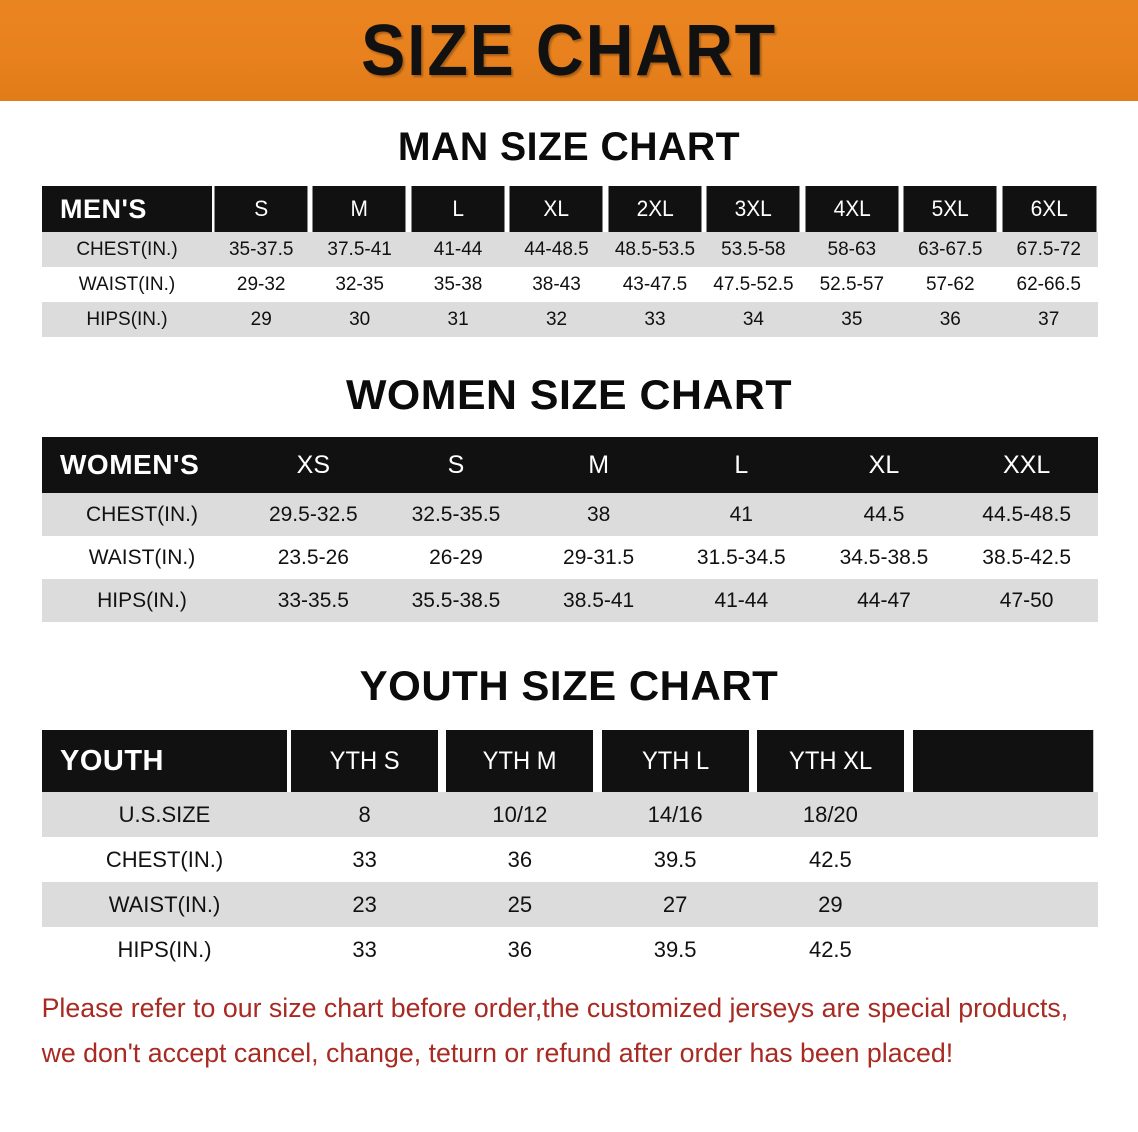  Describe the element at coordinates (570, 859) in the screenshot. I see `table-row: CHEST(IN.) 33 36 39.5 42.5` at that location.